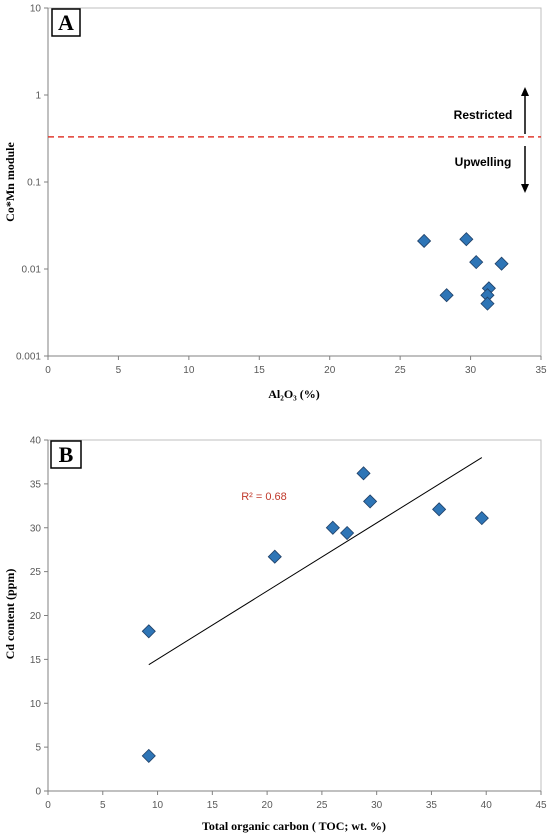  Describe the element at coordinates (36, 572) in the screenshot. I see `chart-b-y-tick-label: 25` at that location.